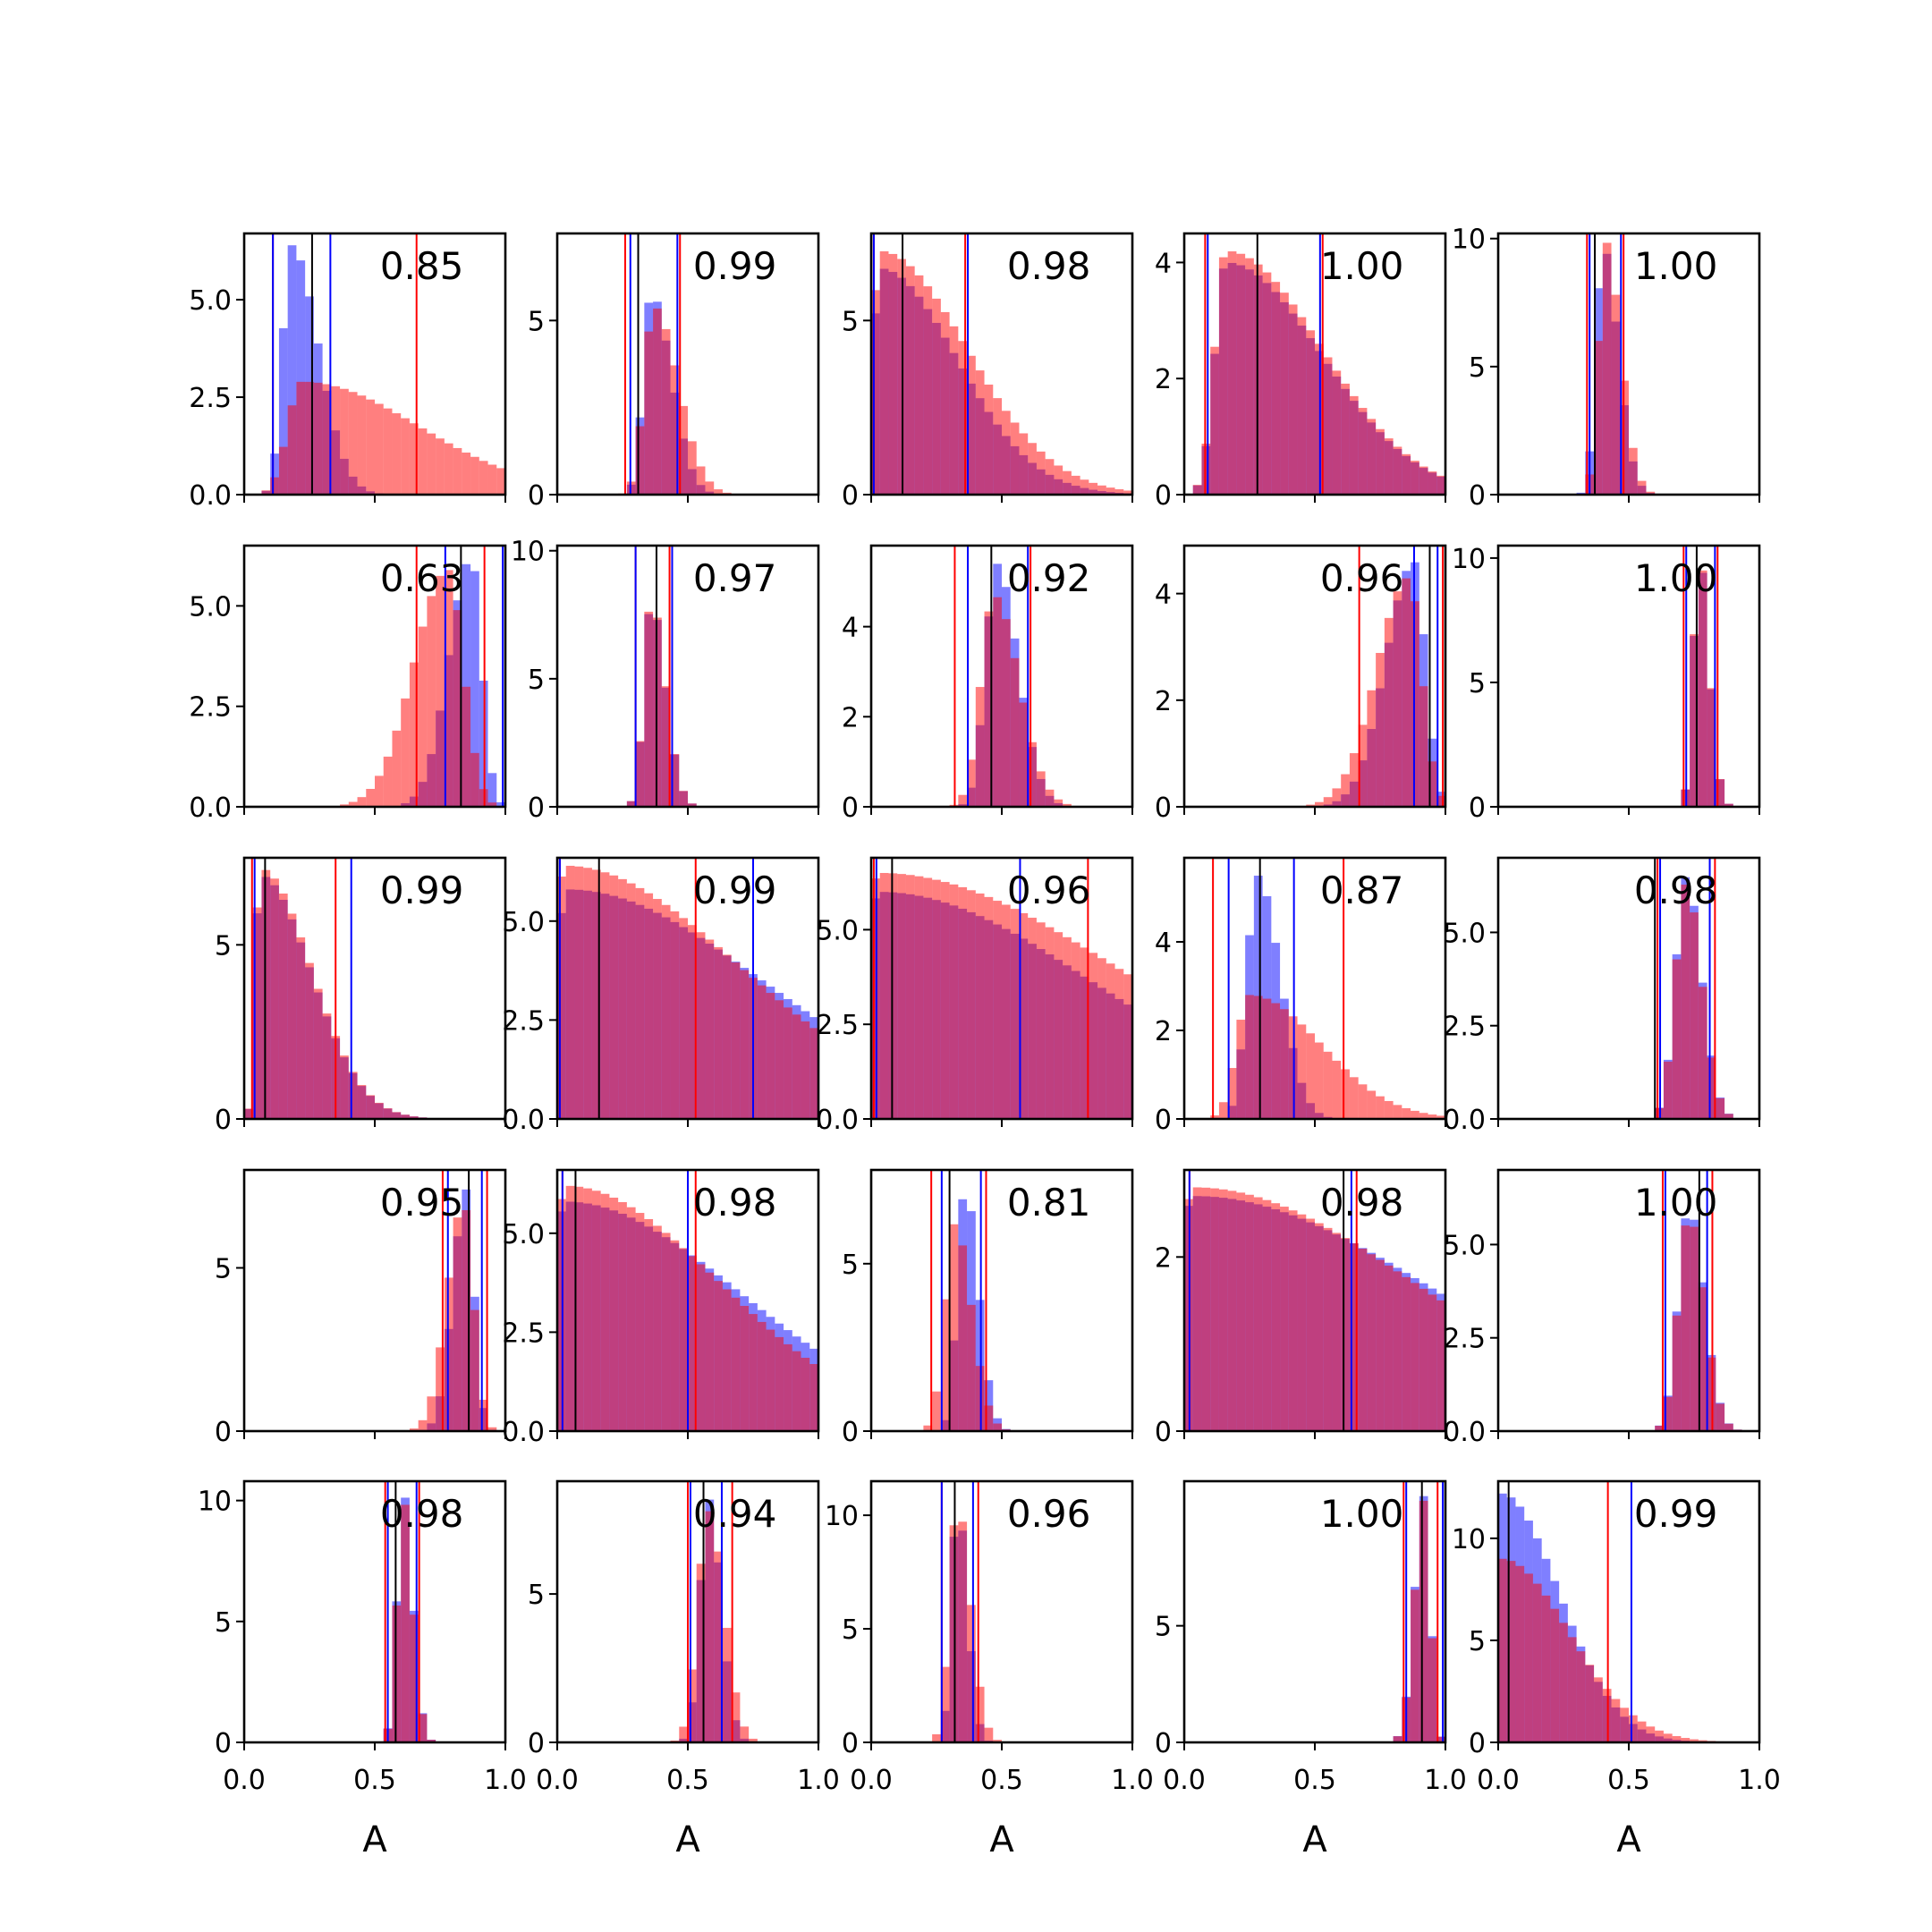 The height and width of the screenshot is (1932, 1932). What do you see at coordinates (1301, 372) in the screenshot?
I see `panel-1-4: 0 2 4 1.00` at bounding box center [1301, 372].